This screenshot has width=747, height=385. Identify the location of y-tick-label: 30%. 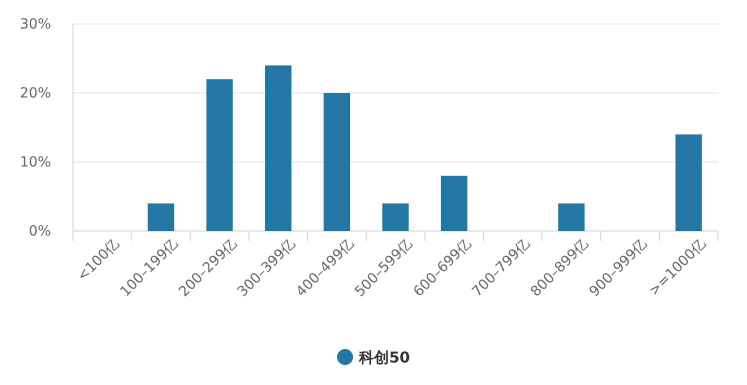
(35, 24).